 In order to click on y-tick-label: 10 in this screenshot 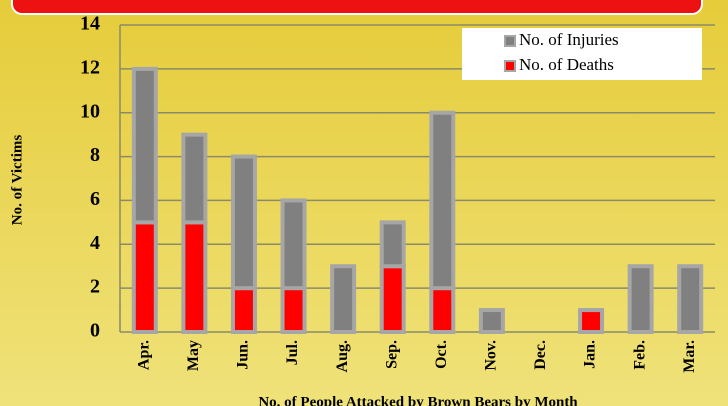, I will do `click(90, 111)`.